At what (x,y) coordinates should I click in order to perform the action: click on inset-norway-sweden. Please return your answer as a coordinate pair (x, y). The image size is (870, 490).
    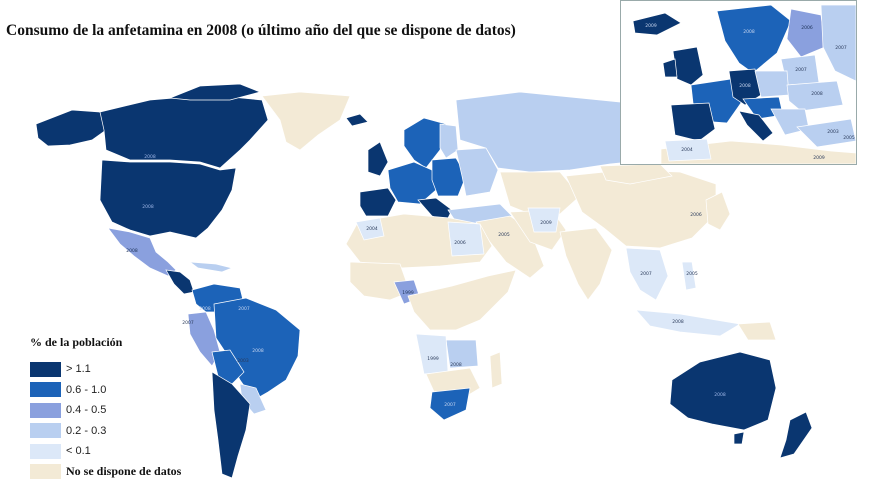
    Looking at the image, I should click on (754, 39).